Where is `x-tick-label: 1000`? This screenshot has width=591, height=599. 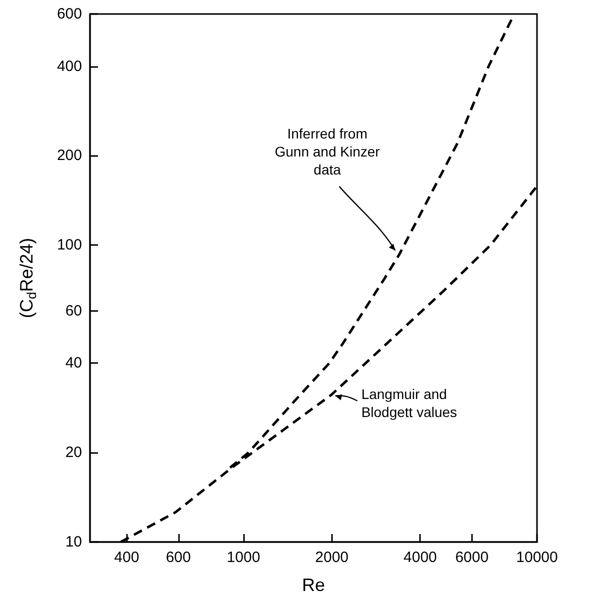
x-tick-label: 1000 is located at coordinates (243, 557).